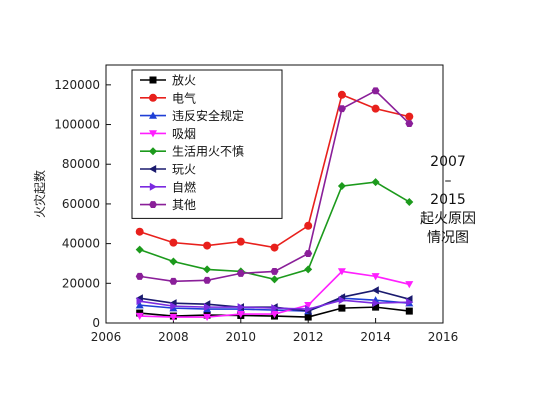 Image resolution: width=553 pixels, height=415 pixels. I want to click on legend-label: 违反安全规定, so click(208, 115).